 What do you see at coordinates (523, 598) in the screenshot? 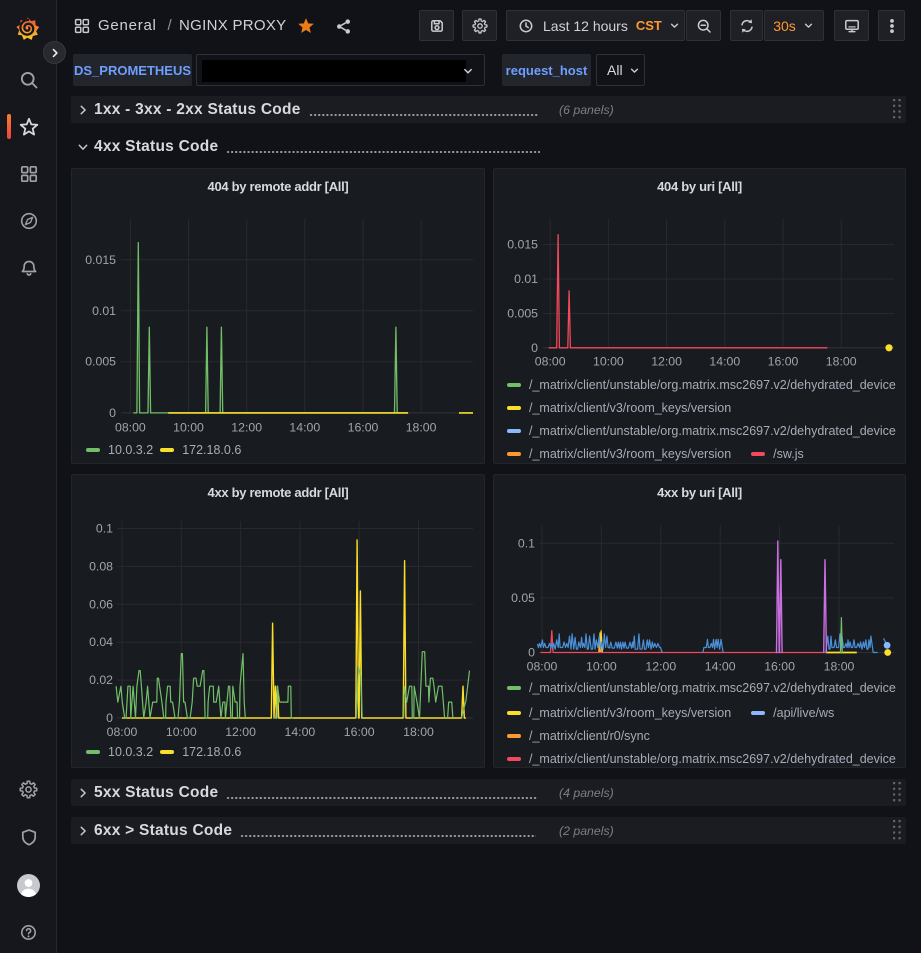
I see `svg-text: 0.05` at bounding box center [523, 598].